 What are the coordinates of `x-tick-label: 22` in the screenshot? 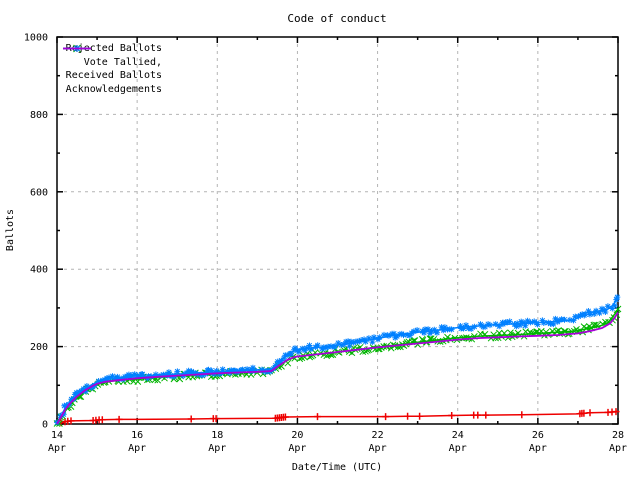 It's located at (378, 435).